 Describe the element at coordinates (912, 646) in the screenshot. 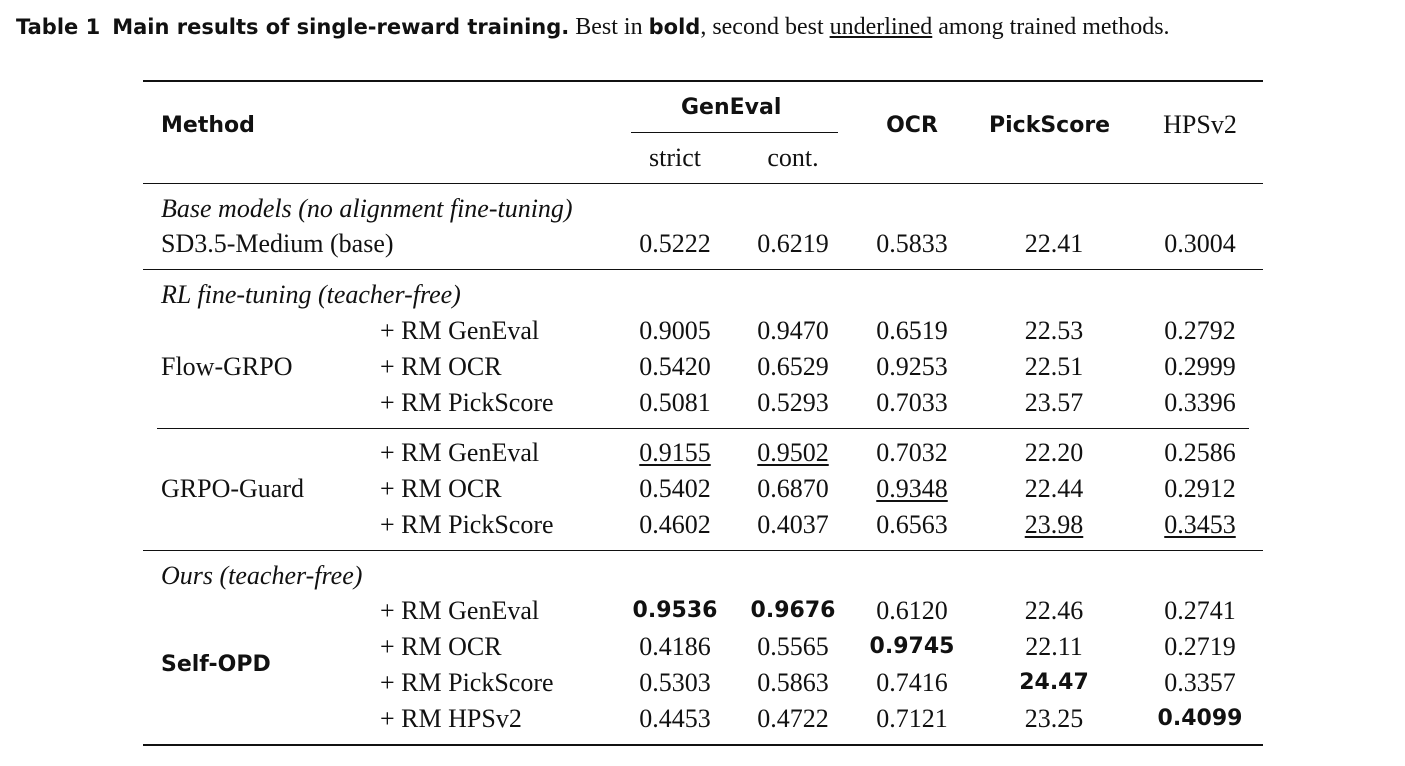

I see `self-ocr-ocr: 0.9745` at that location.